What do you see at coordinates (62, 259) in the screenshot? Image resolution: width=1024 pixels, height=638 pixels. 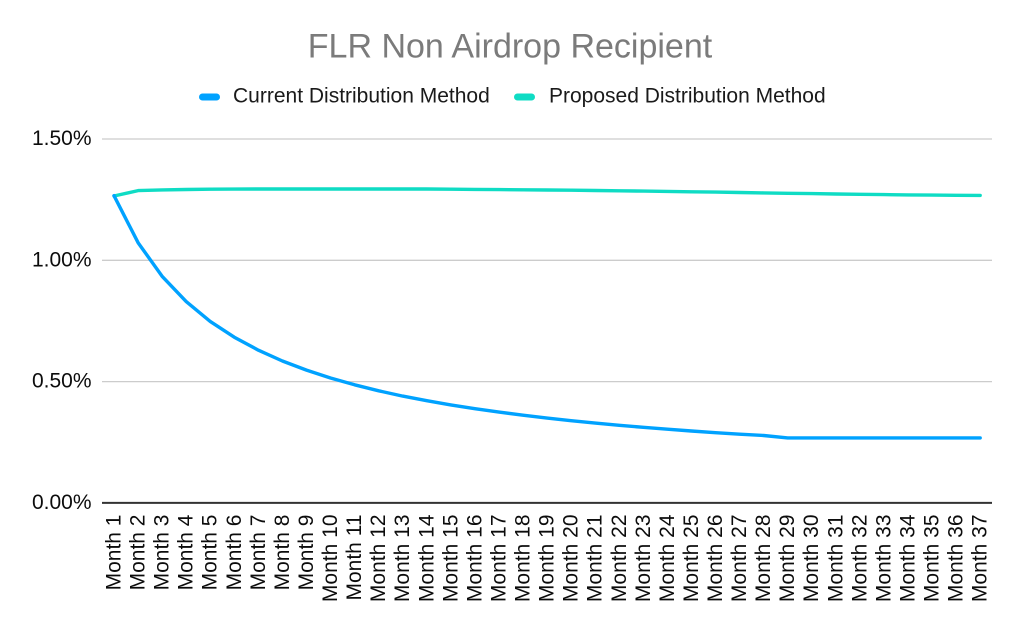 I see `svg-text: 1.00%` at bounding box center [62, 259].